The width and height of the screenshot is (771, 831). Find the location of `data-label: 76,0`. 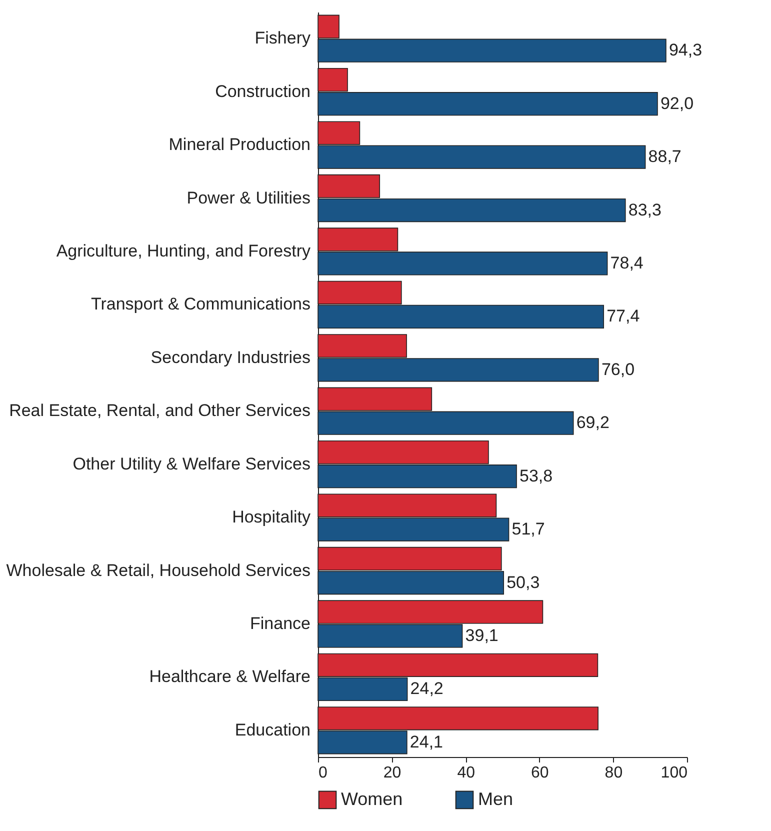

data-label: 76,0 is located at coordinates (618, 369).